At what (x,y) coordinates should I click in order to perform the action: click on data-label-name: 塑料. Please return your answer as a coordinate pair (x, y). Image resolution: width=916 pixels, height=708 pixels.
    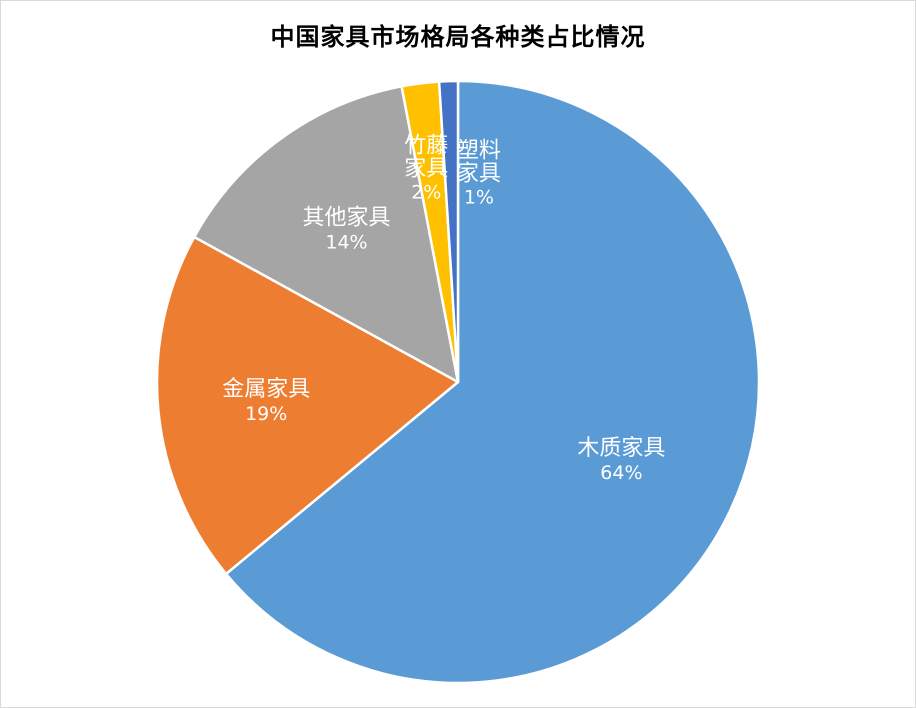
    Looking at the image, I should click on (479, 150).